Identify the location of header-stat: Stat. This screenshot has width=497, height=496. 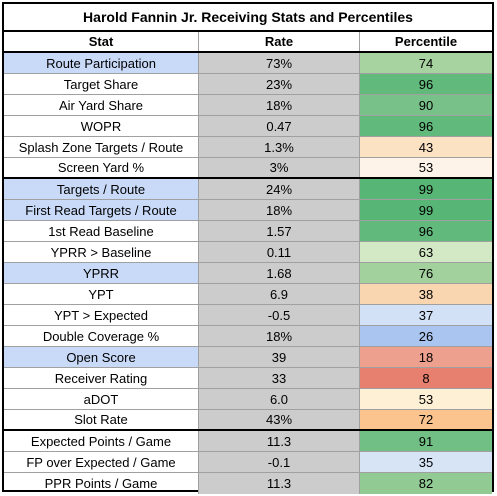
(101, 41).